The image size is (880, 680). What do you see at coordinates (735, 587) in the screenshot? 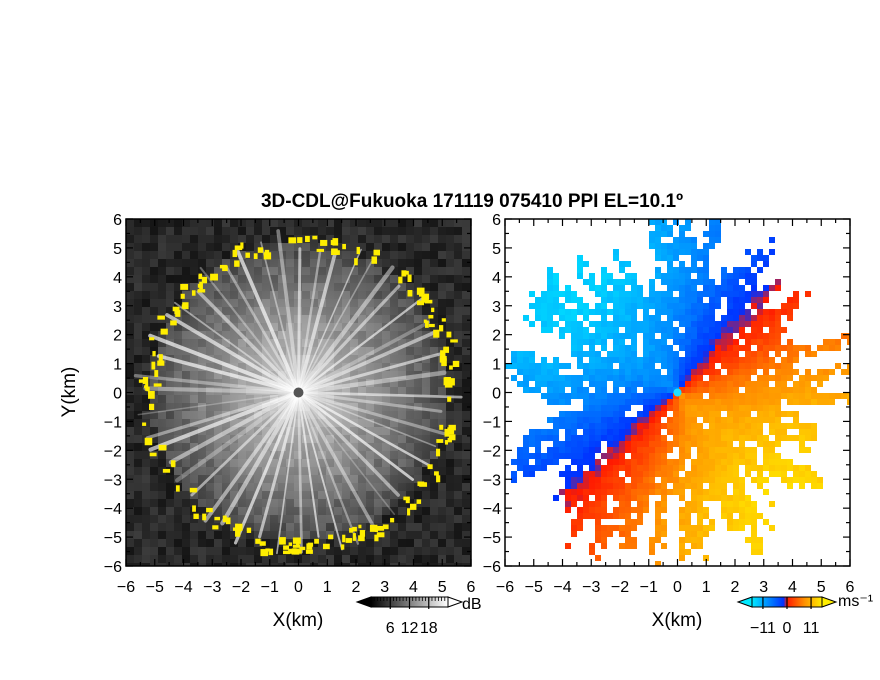
I see `x-tick-label: 2` at bounding box center [735, 587].